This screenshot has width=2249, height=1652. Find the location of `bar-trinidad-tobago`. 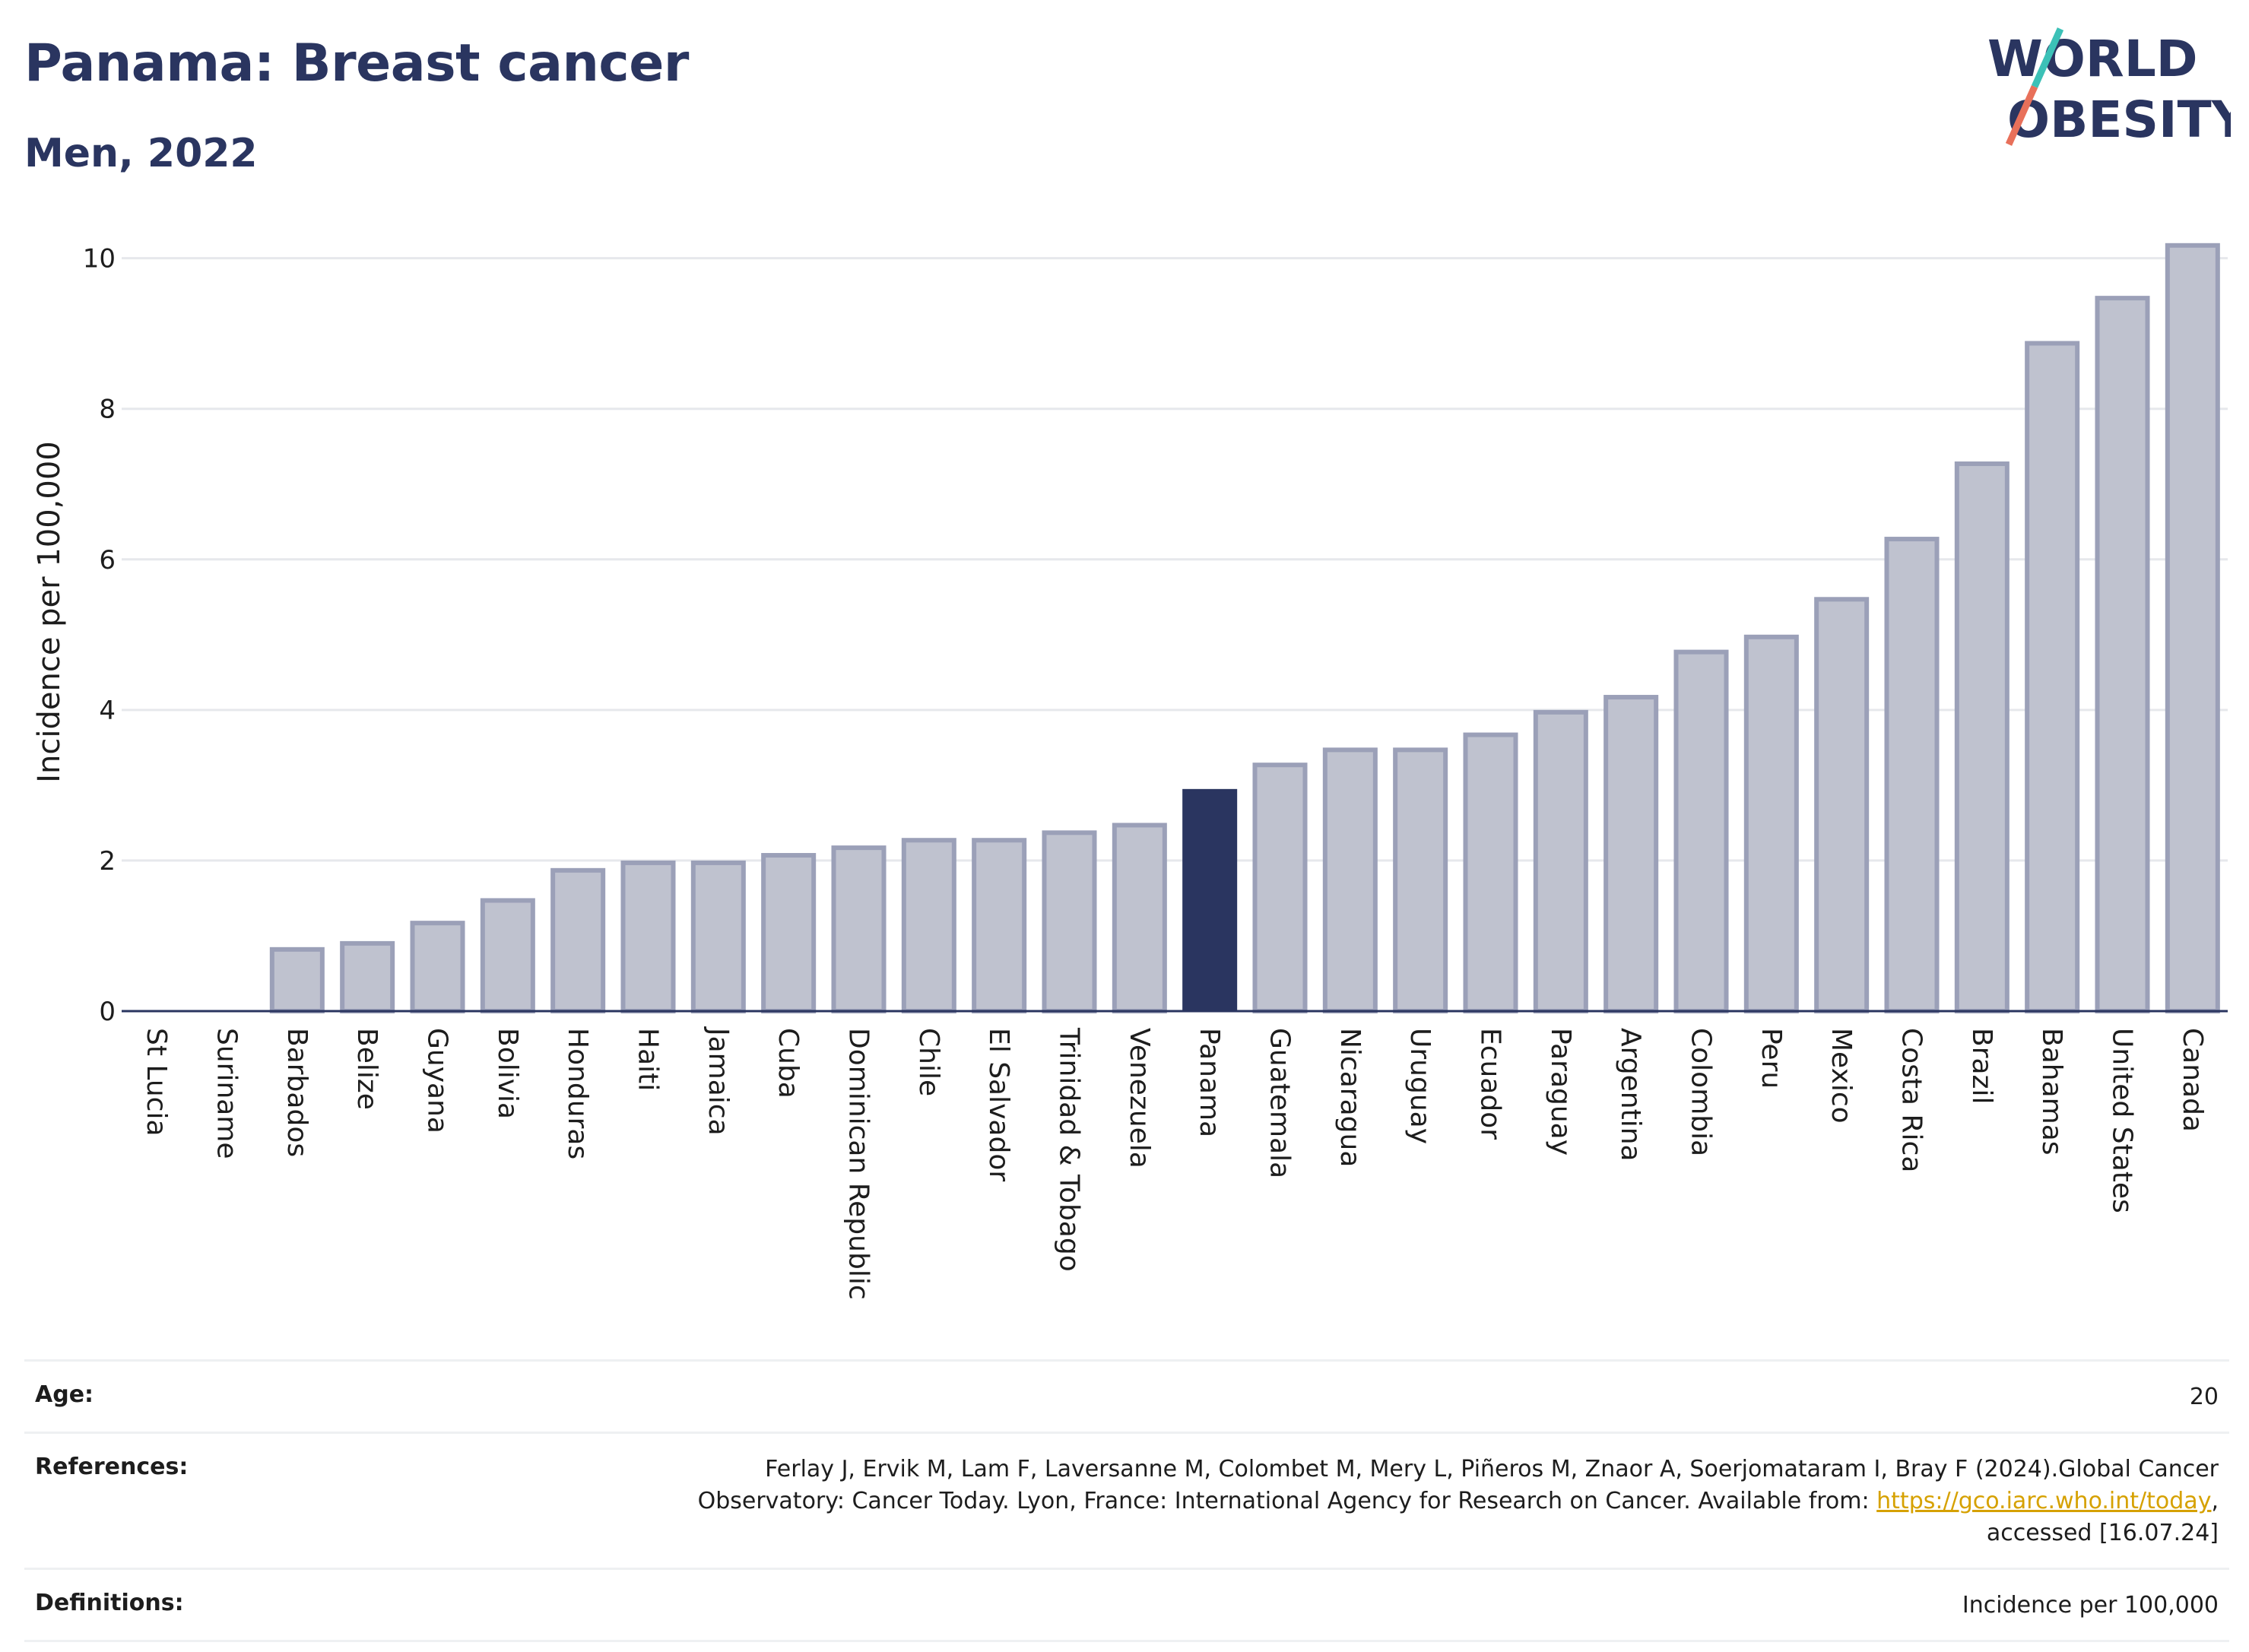

bar-trinidad-tobago is located at coordinates (1069, 922).